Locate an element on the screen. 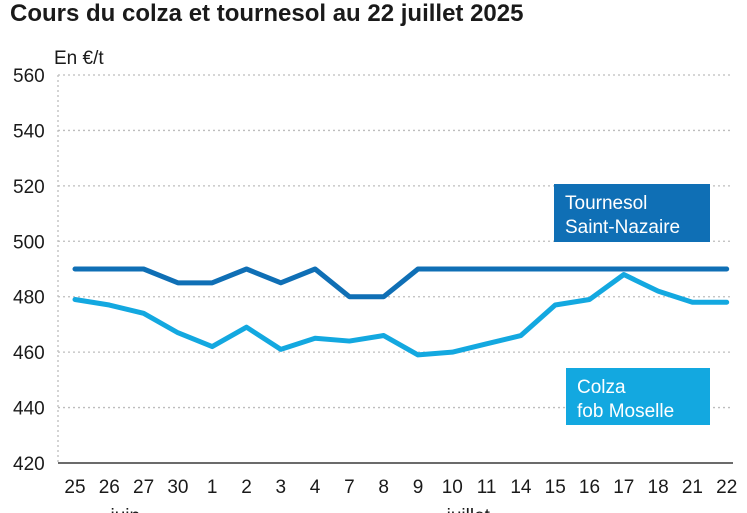  x-tick-label: 17 is located at coordinates (623, 487).